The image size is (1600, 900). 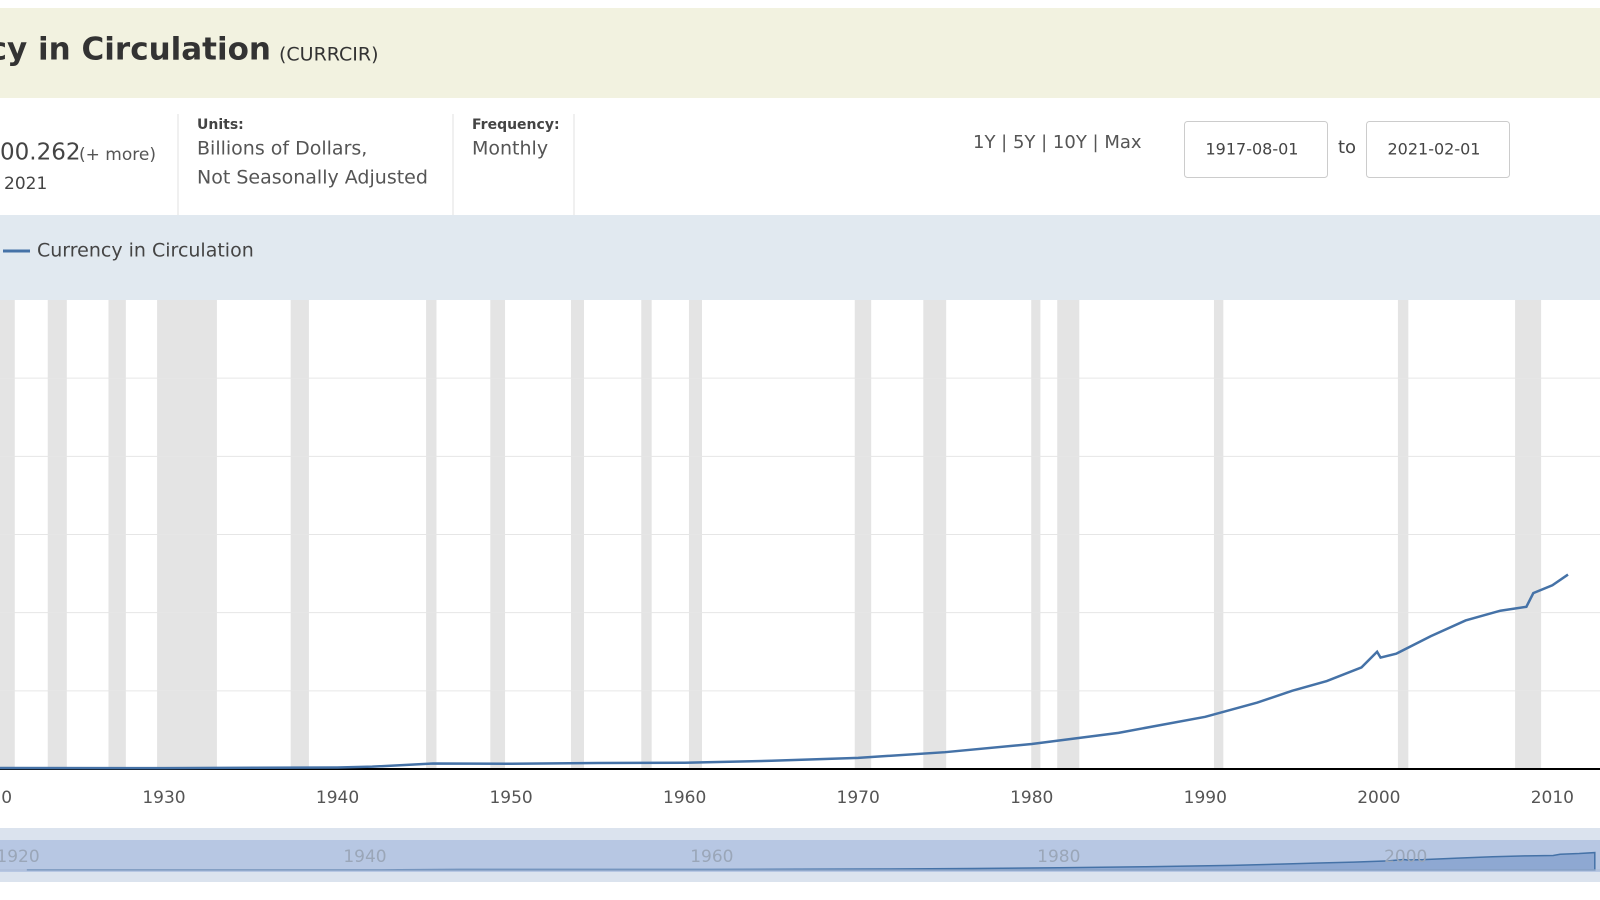 What do you see at coordinates (510, 149) in the screenshot?
I see `frequency: Monthly` at bounding box center [510, 149].